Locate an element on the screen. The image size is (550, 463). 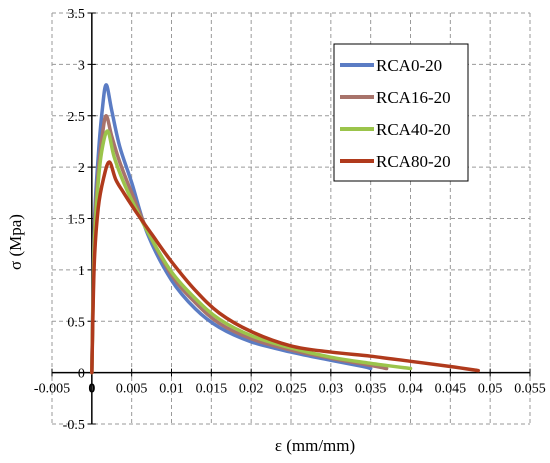
x-tick-label: 0.045 is located at coordinates (451, 389).